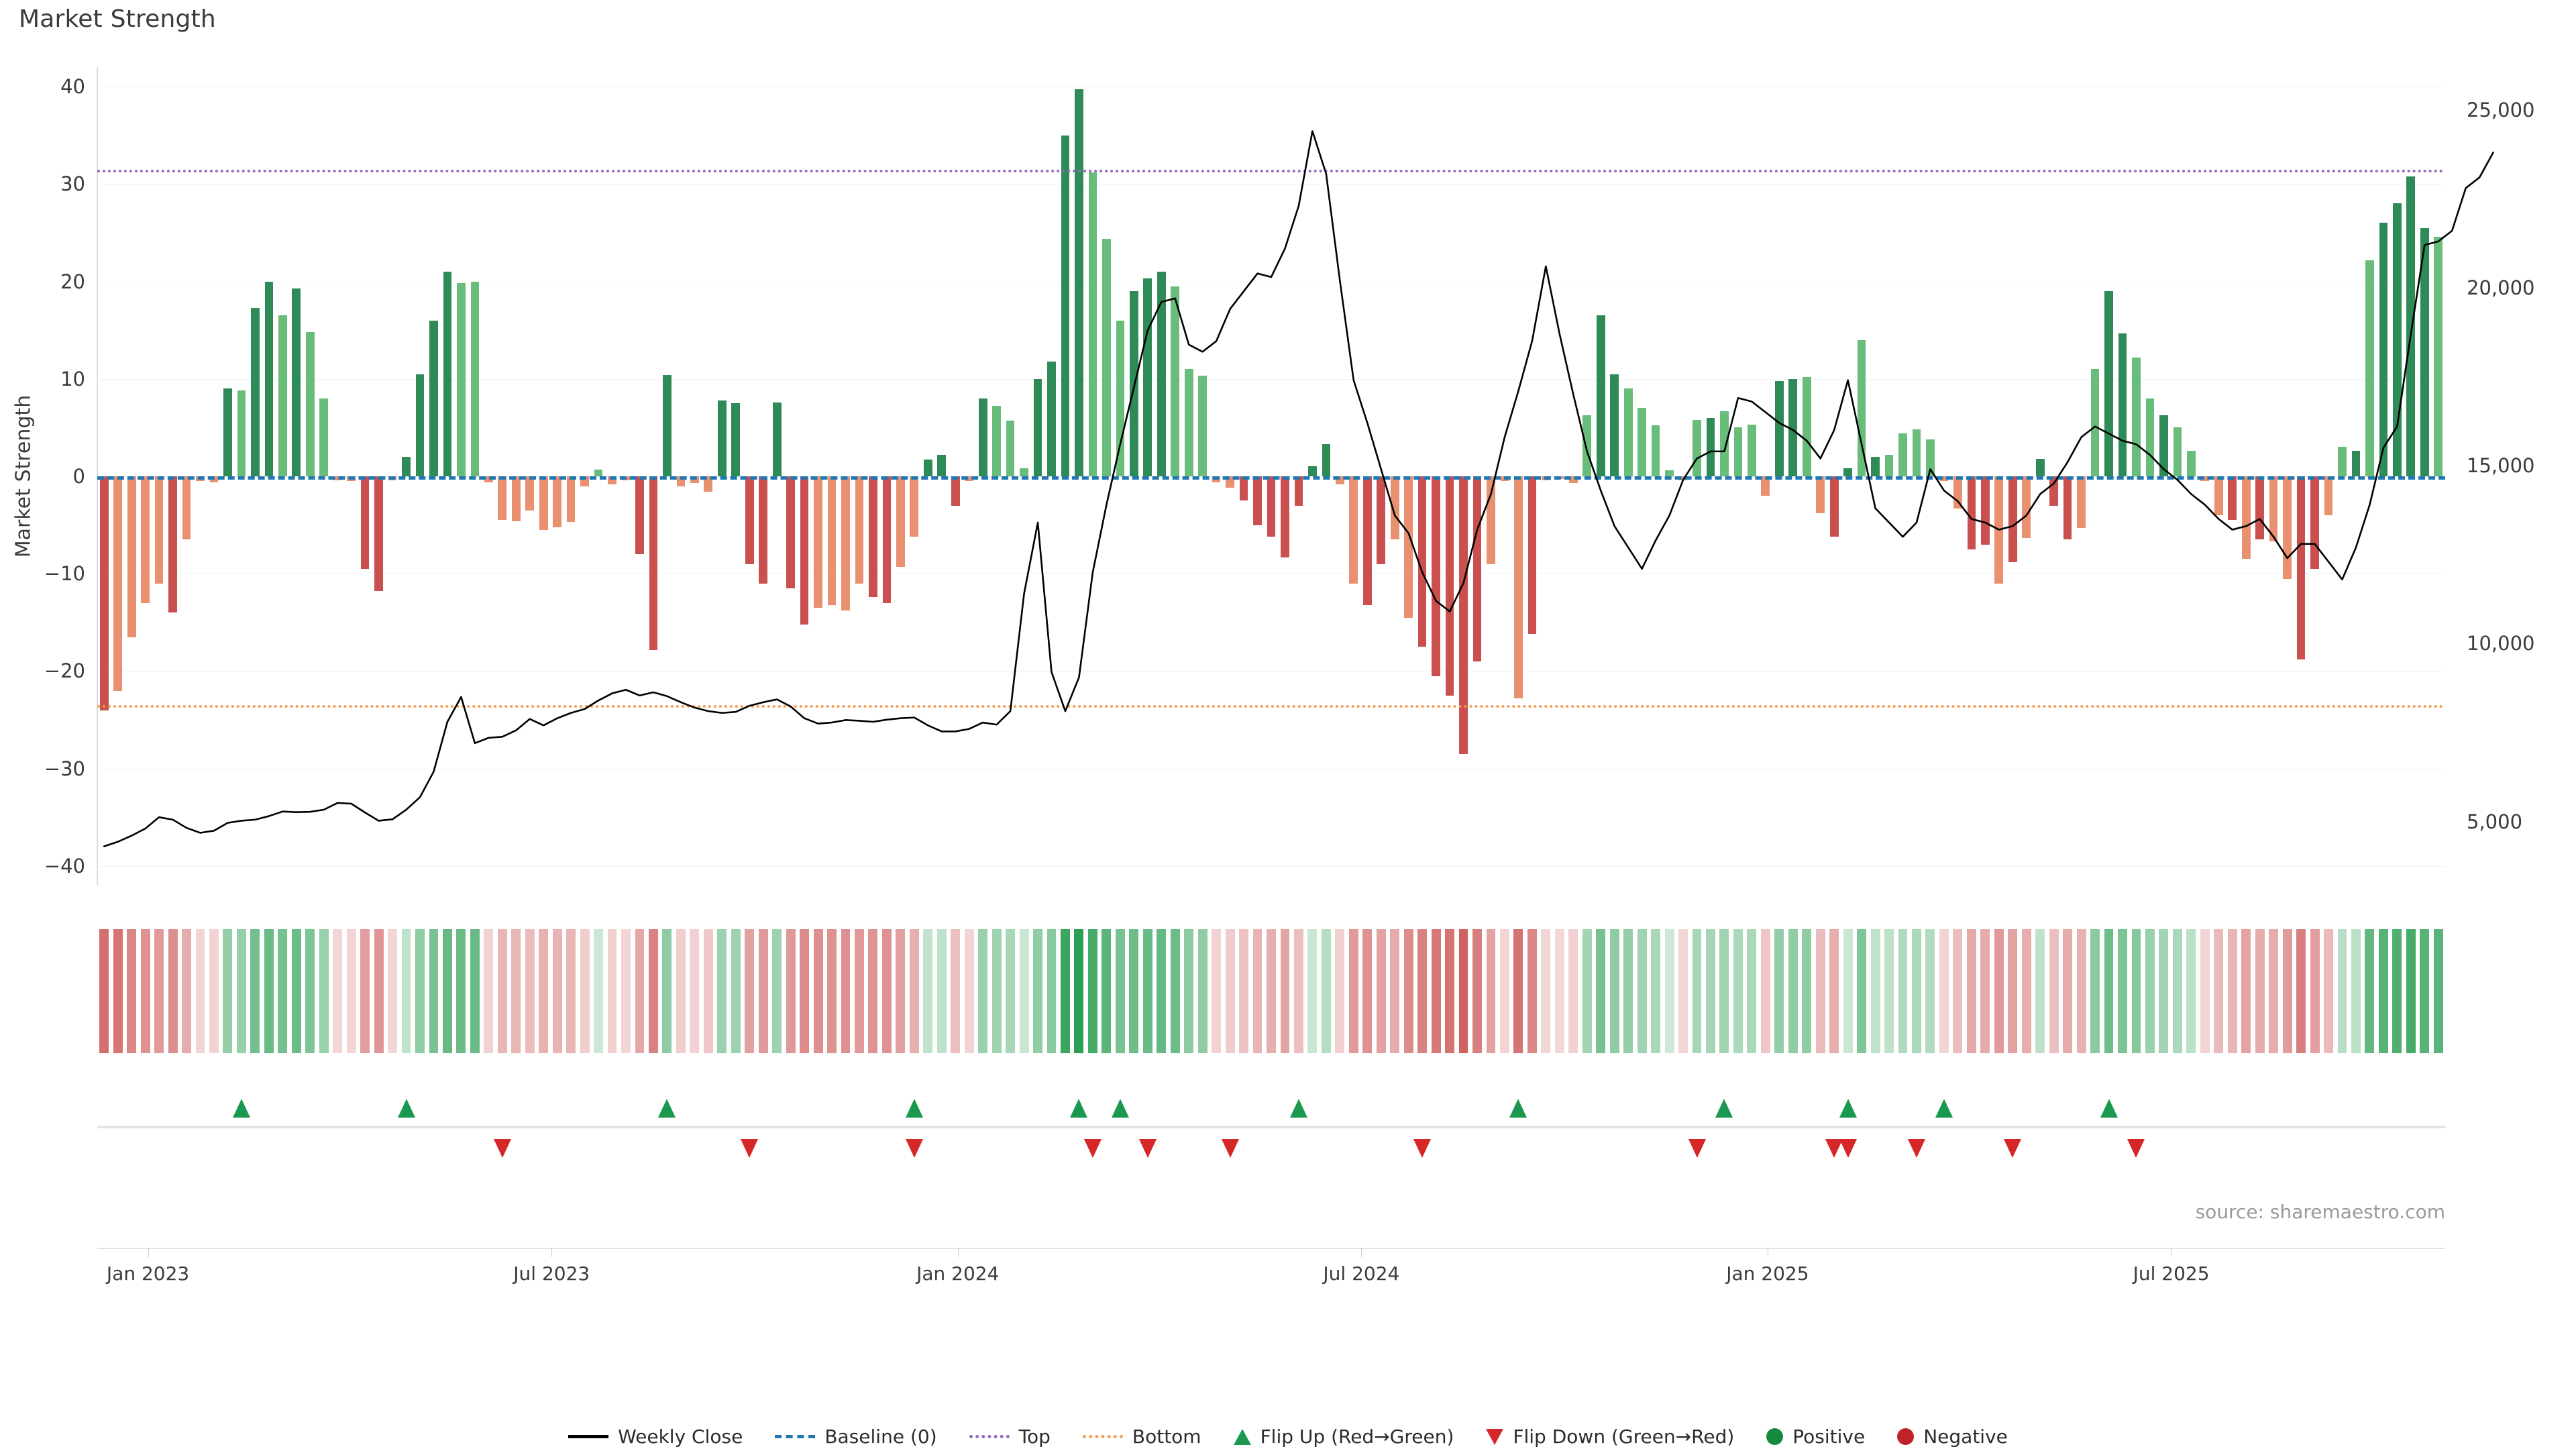 The height and width of the screenshot is (1449, 2576). I want to click on legend-item-label: Positive, so click(1829, 1437).